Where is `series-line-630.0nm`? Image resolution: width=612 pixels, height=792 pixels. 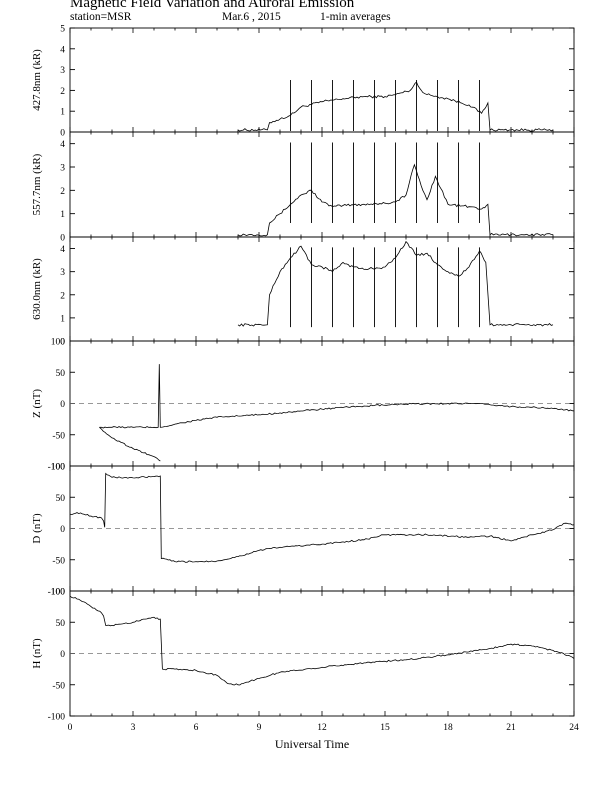
series-line-630.0nm is located at coordinates (395, 283).